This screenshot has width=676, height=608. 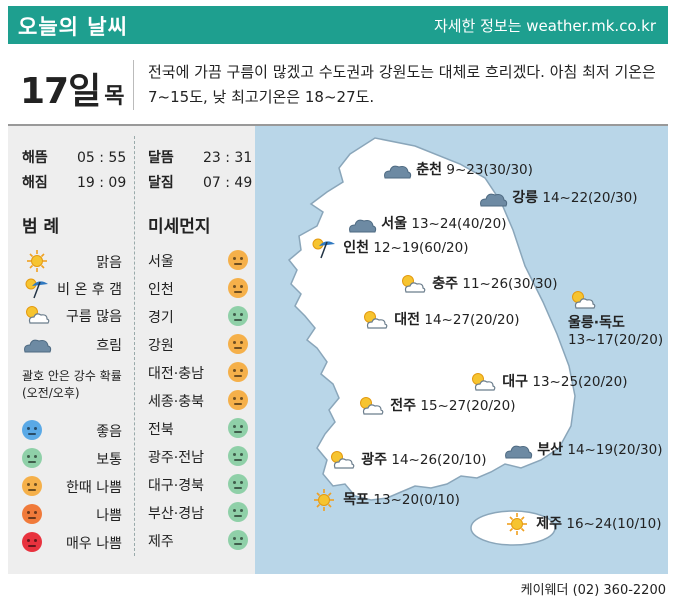 I want to click on city-name: 울릉·독도, so click(x=596, y=323).